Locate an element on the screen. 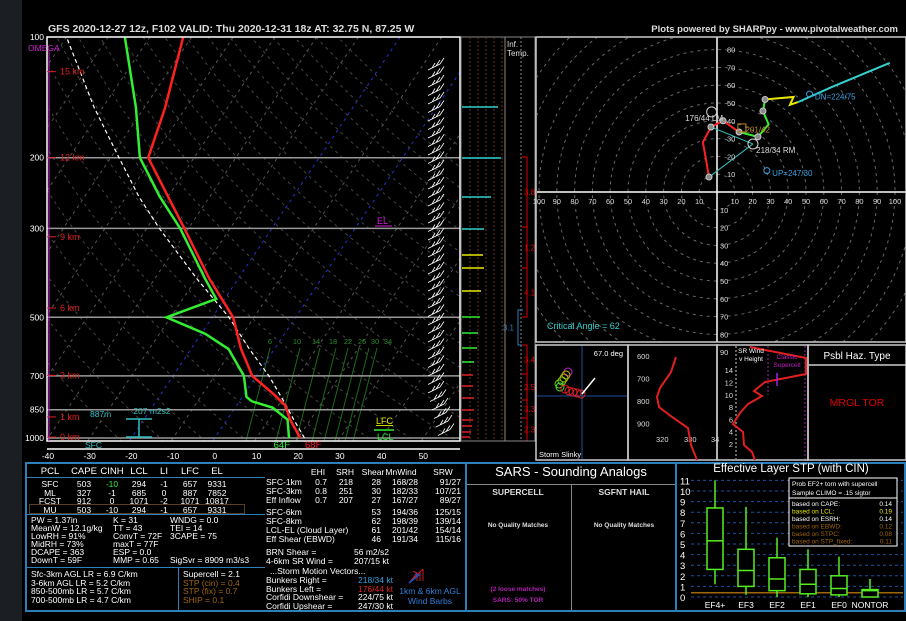 The height and width of the screenshot is (621, 906). temperature-tick: -40 is located at coordinates (48, 456).